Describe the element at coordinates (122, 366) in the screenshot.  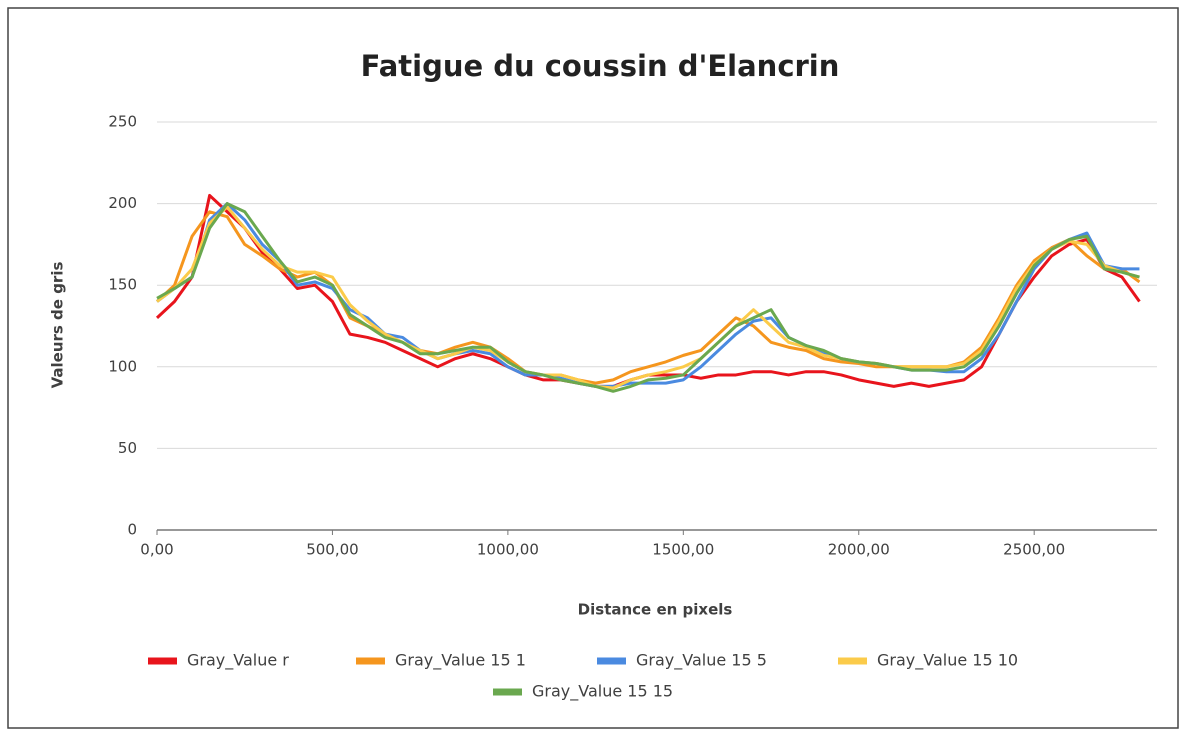
I see `y-tick-label: 100` at that location.